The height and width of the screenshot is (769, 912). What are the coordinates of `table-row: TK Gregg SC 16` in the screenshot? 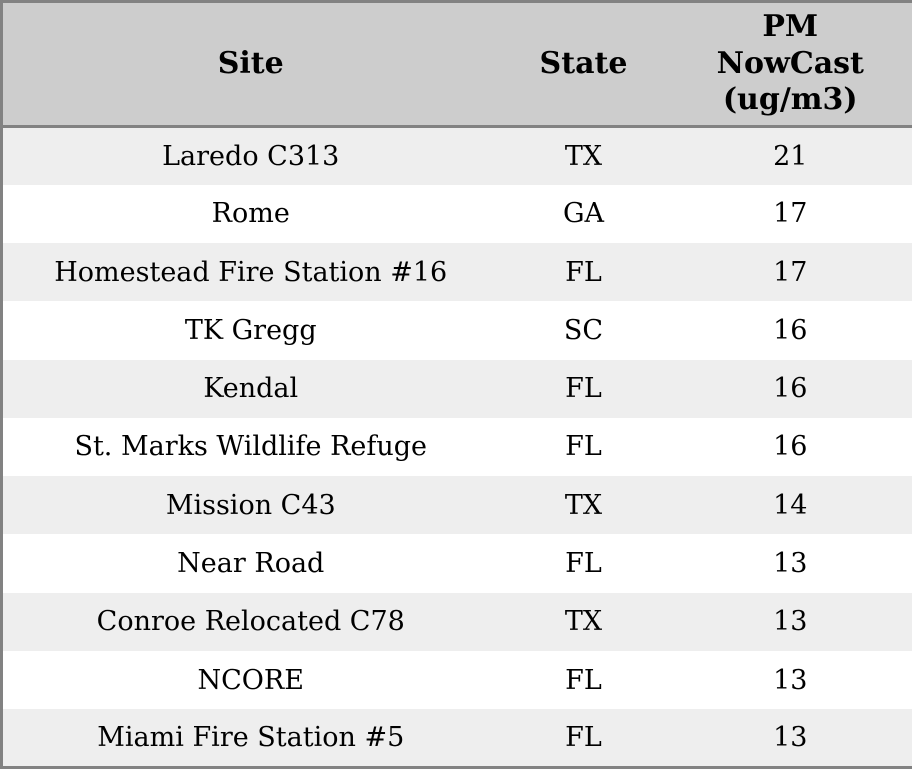 It's located at (456, 330).